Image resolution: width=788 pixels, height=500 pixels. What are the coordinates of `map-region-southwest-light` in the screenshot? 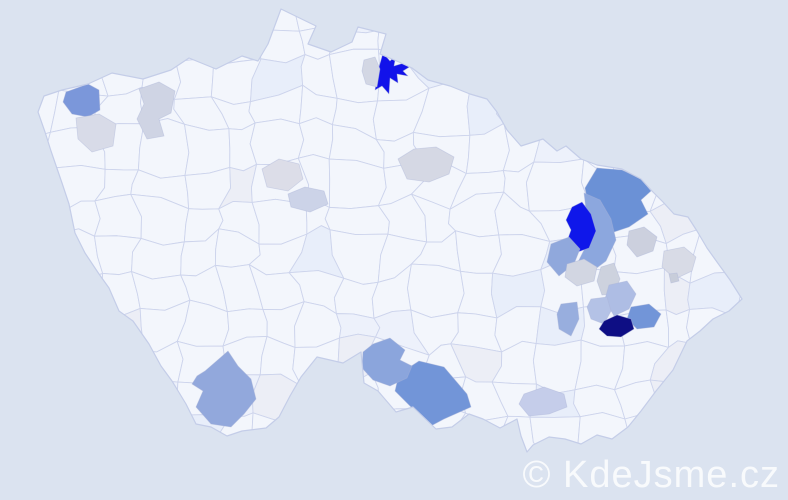 It's located at (224, 389).